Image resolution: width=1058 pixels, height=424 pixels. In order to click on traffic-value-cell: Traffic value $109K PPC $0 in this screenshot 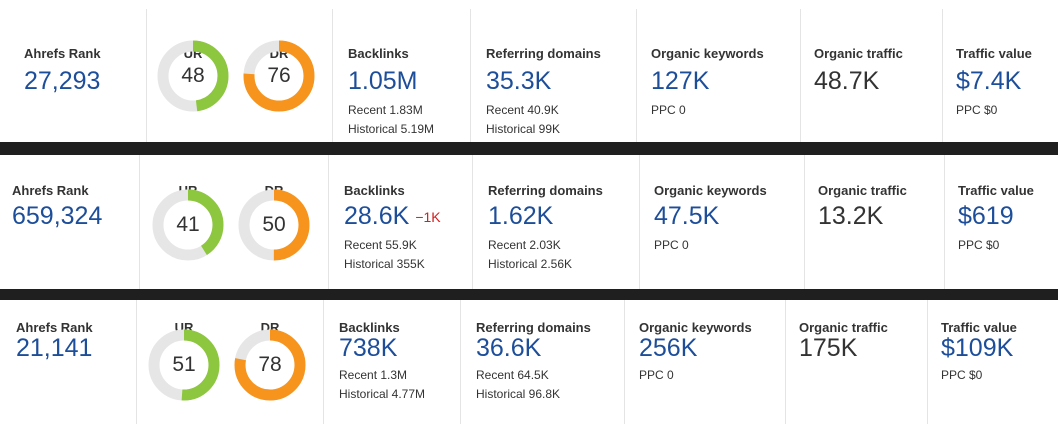, I will do `click(992, 362)`.